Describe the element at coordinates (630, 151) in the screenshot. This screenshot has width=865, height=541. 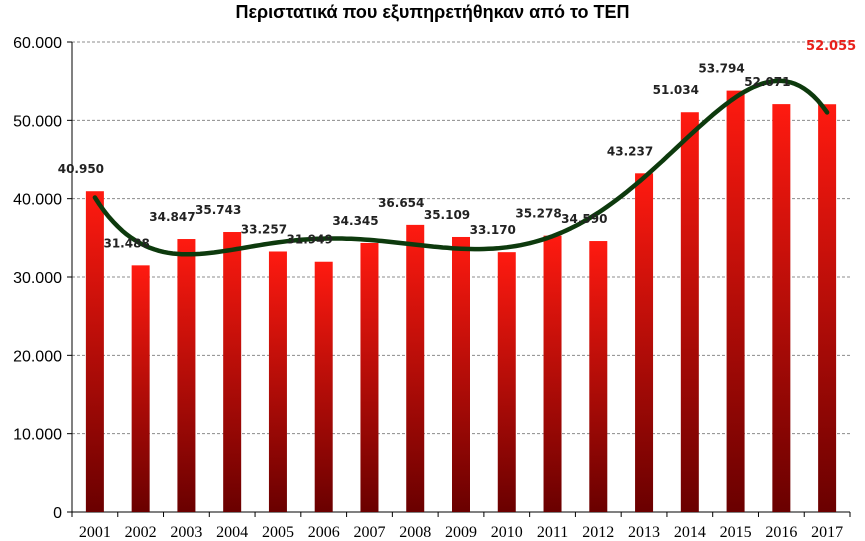
I see `data-label: 43.237` at that location.